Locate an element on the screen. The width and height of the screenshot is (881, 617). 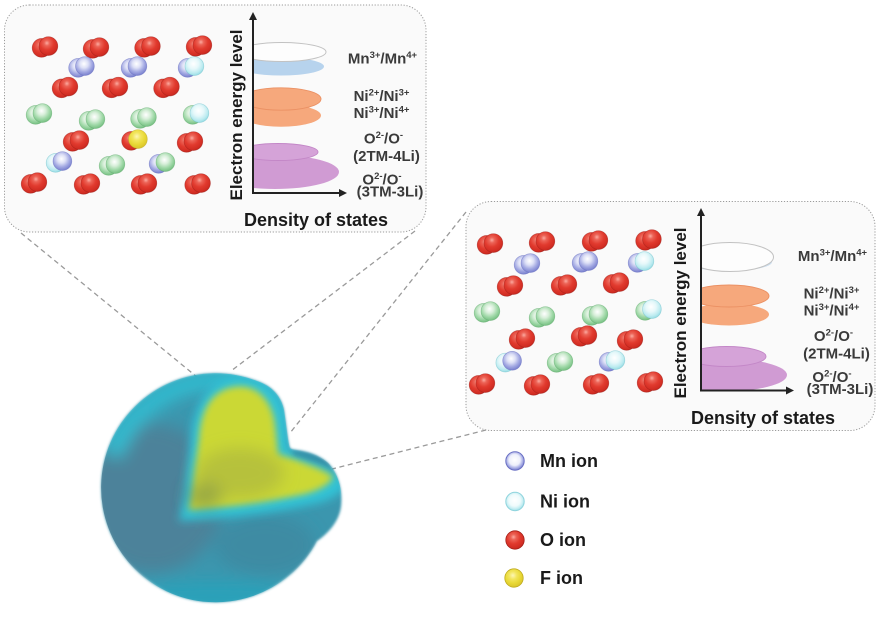
svg-text: F ion is located at coordinates (561, 578).